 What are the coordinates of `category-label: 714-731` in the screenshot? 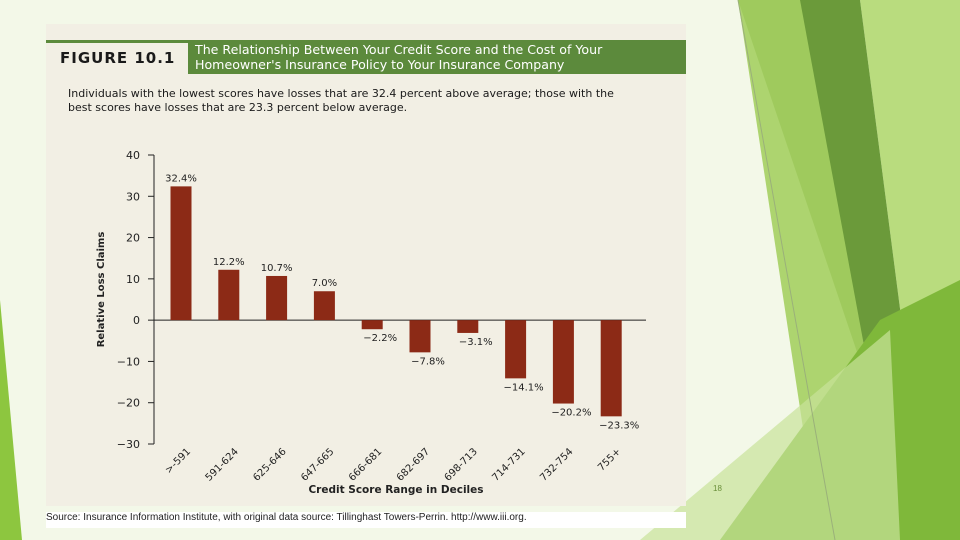 It's located at (508, 464).